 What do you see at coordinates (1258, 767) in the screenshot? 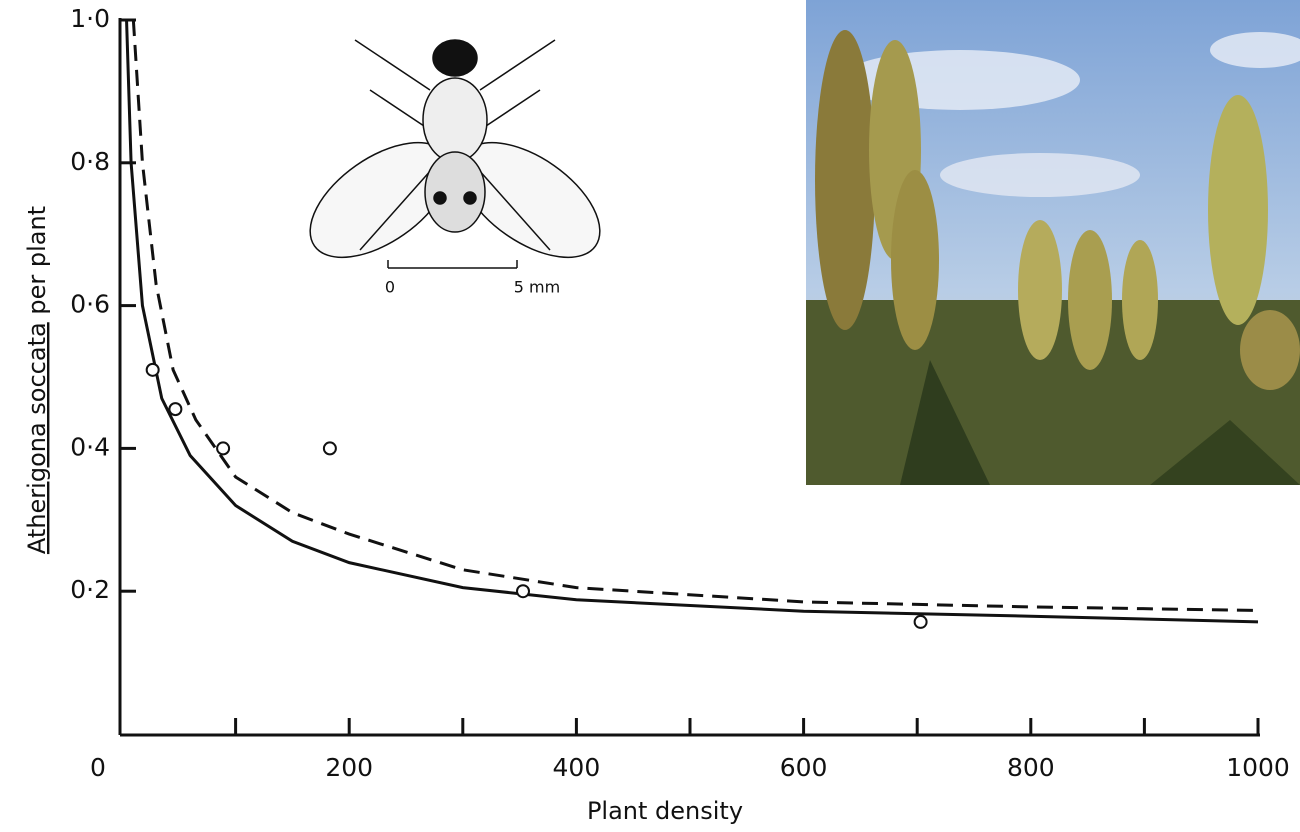
I see `x-tick-label: 1000` at bounding box center [1258, 767].